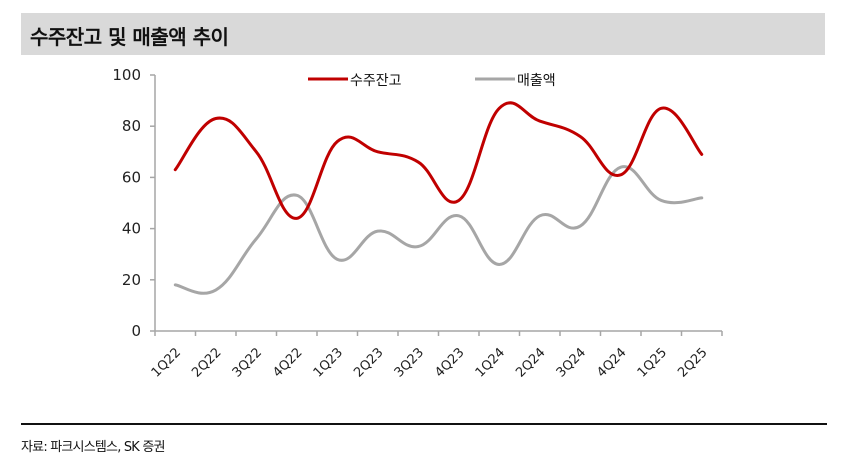  What do you see at coordinates (409, 362) in the screenshot?
I see `x-tick-label: 3Q23` at bounding box center [409, 362].